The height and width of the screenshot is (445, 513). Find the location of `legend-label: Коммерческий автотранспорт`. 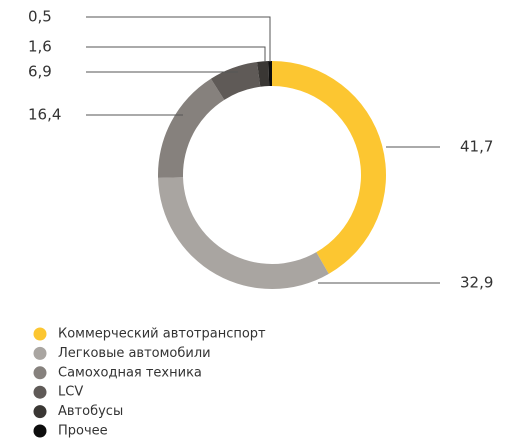

legend-label: Коммерческий автотранспорт is located at coordinates (162, 334).